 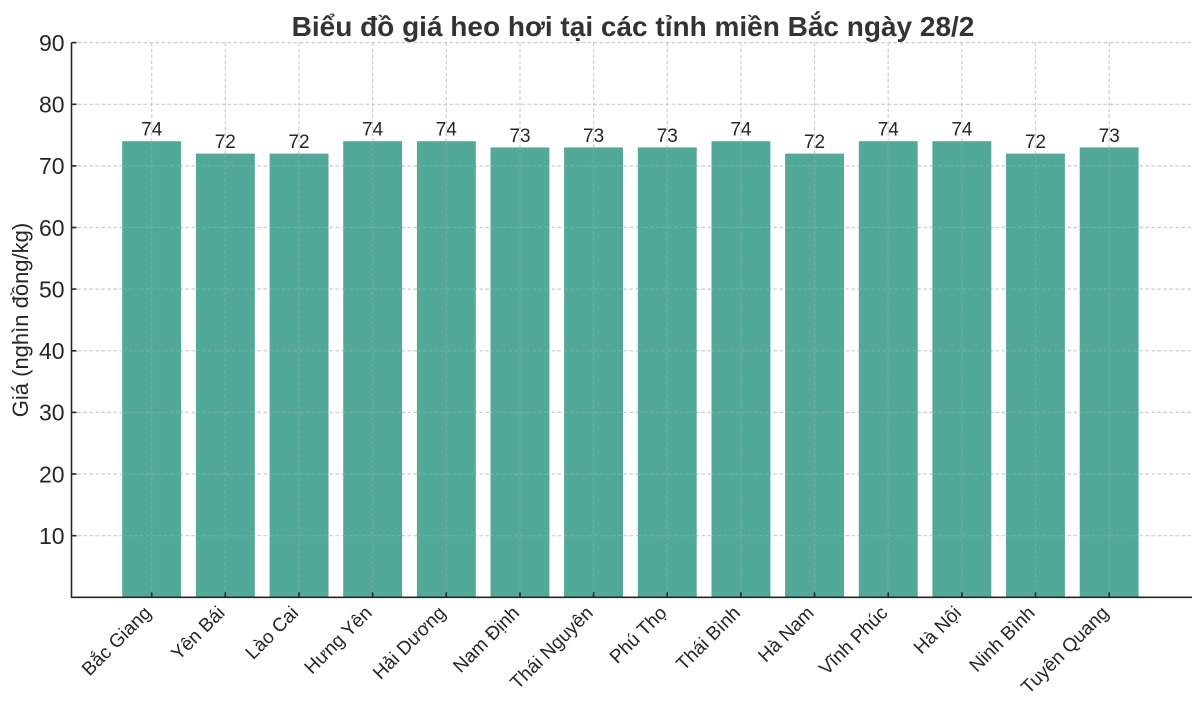 What do you see at coordinates (20, 320) in the screenshot?
I see `svg-text: Giá (nghìn đồng/kg)` at bounding box center [20, 320].